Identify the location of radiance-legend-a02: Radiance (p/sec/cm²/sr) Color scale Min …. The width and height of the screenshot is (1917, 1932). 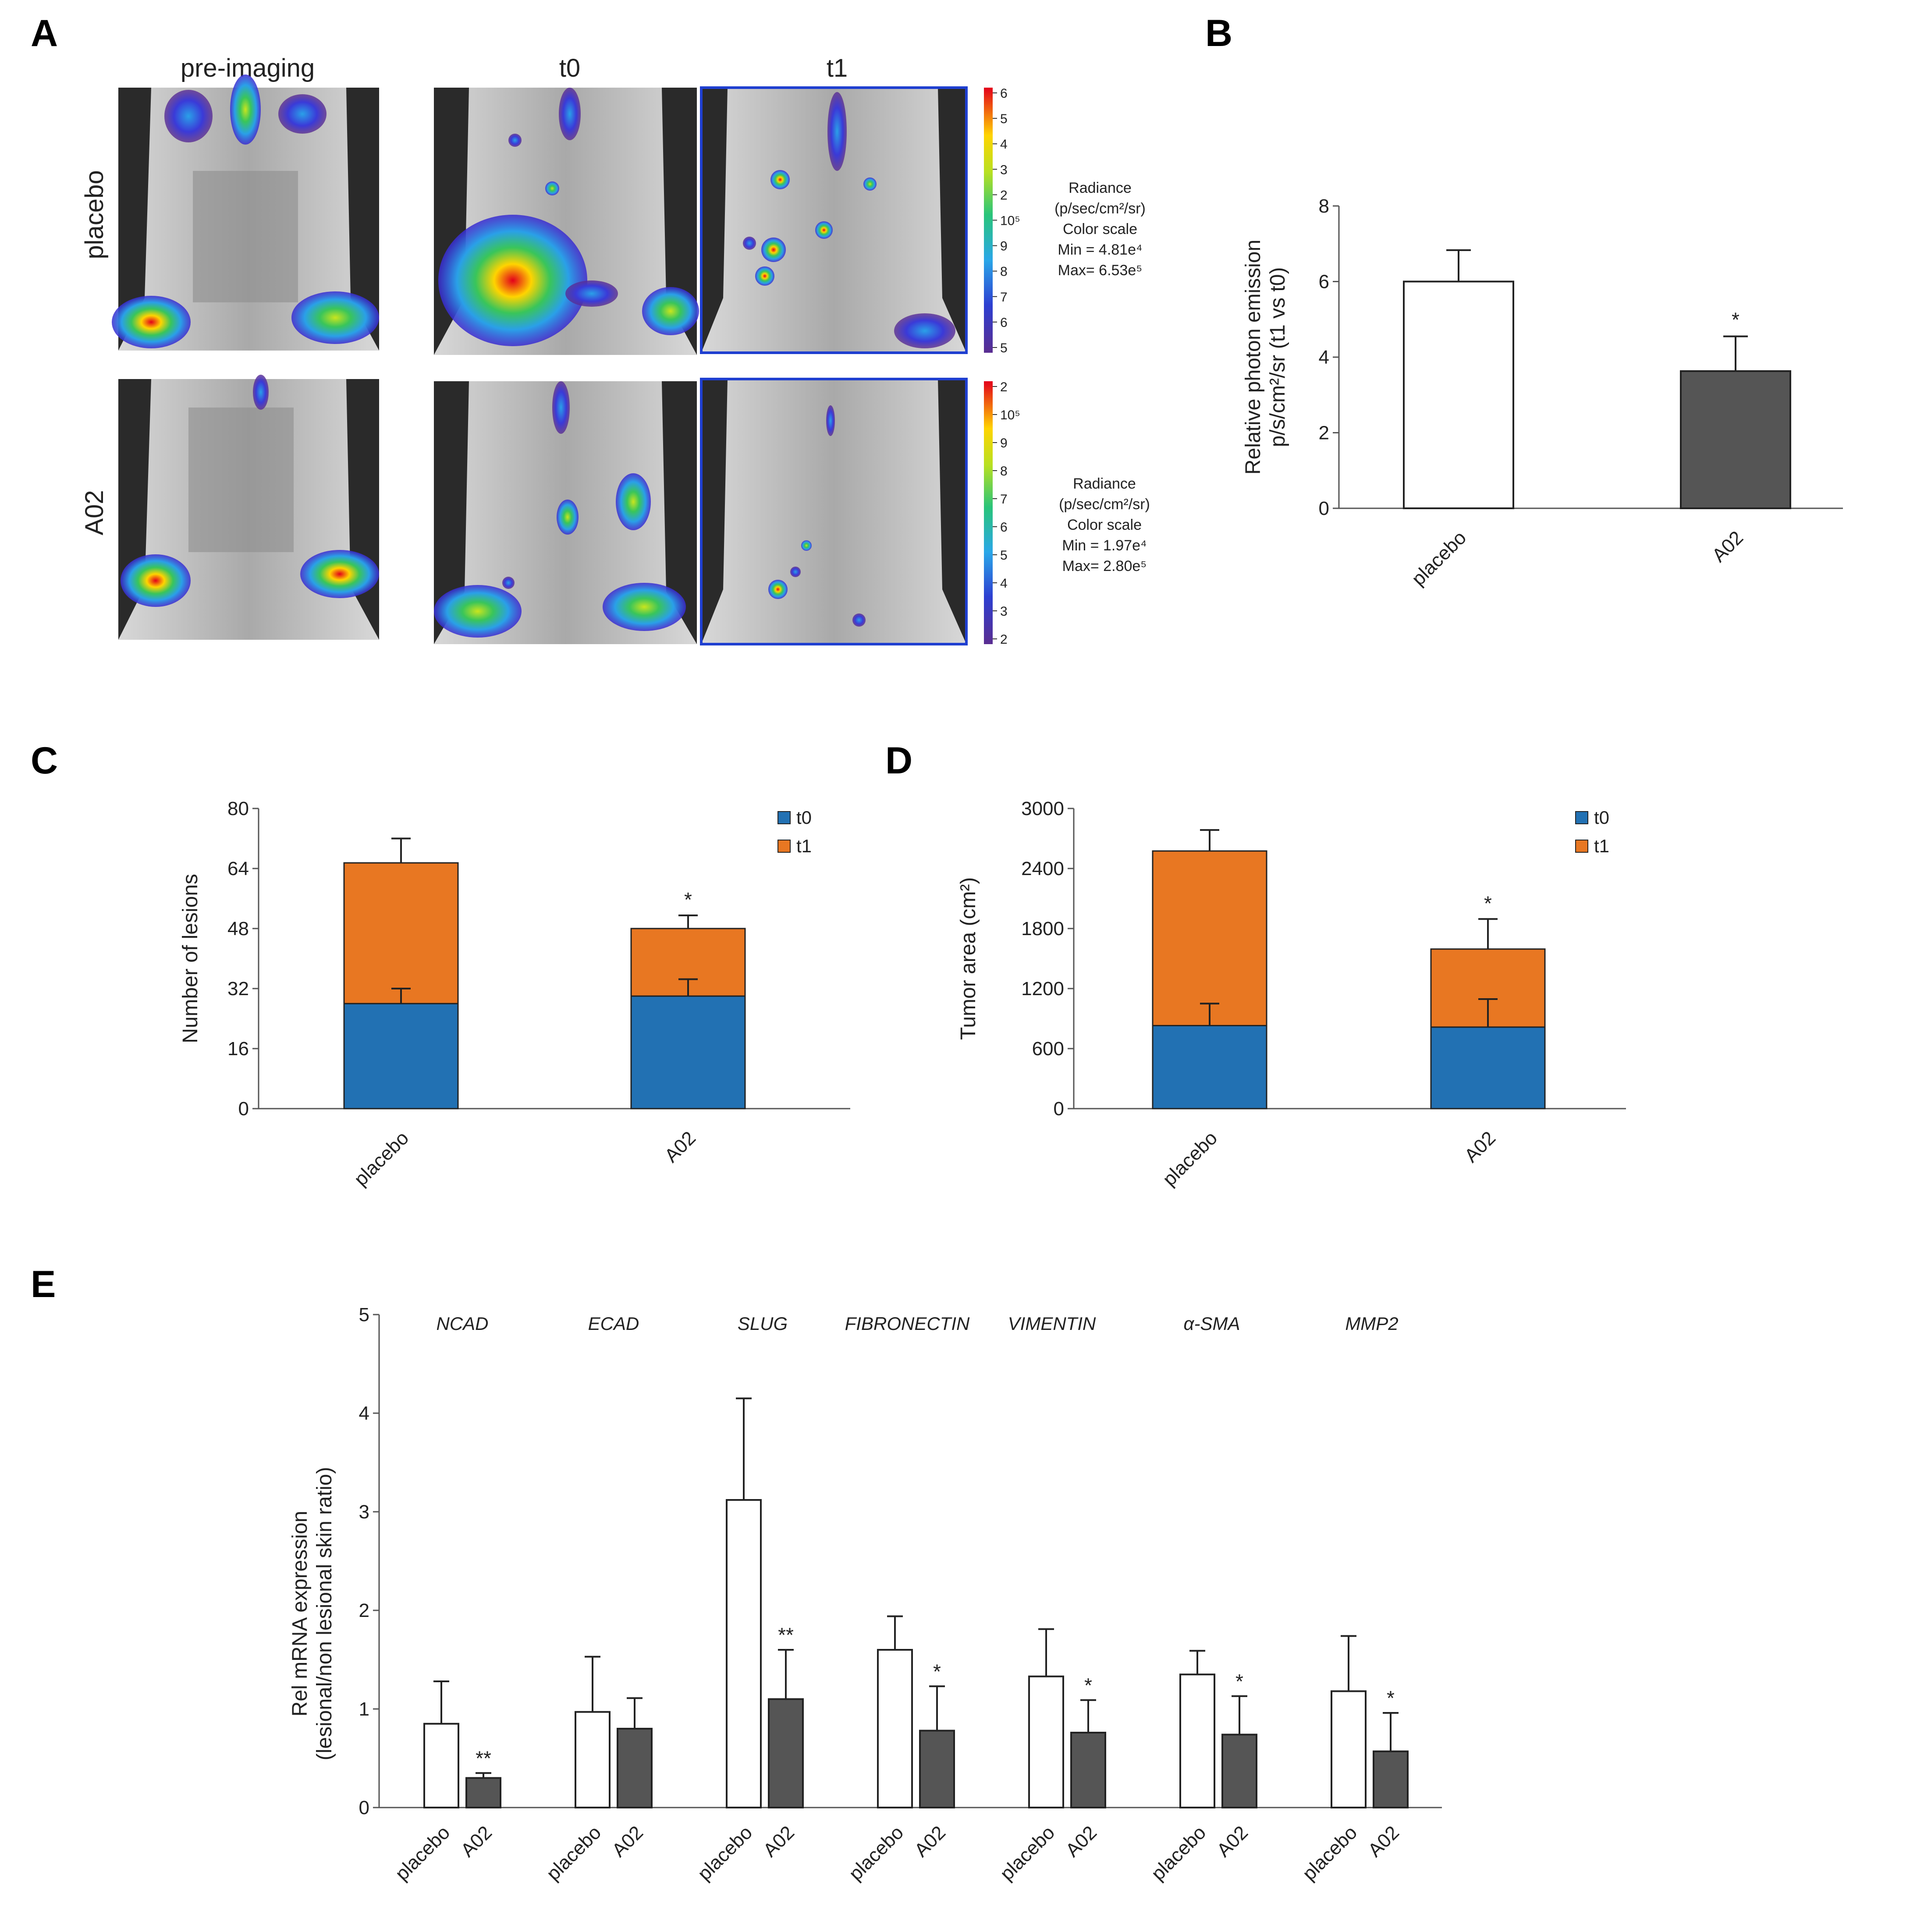
(1104, 525).